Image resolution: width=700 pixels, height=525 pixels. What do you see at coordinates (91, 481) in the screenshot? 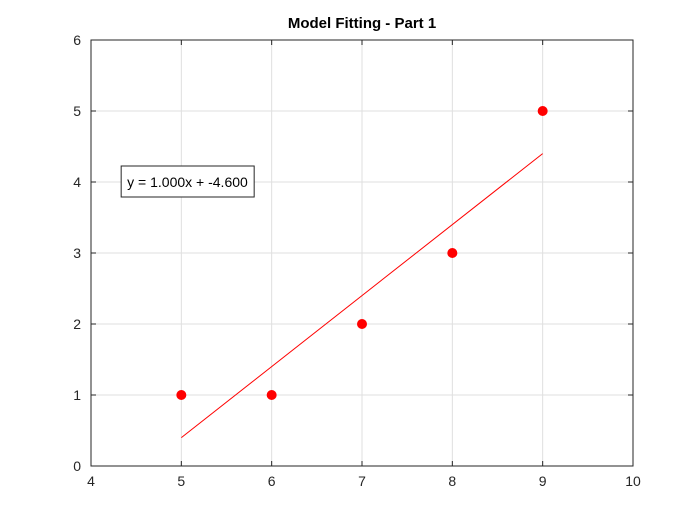
I see `x-tick-label: 4` at bounding box center [91, 481].